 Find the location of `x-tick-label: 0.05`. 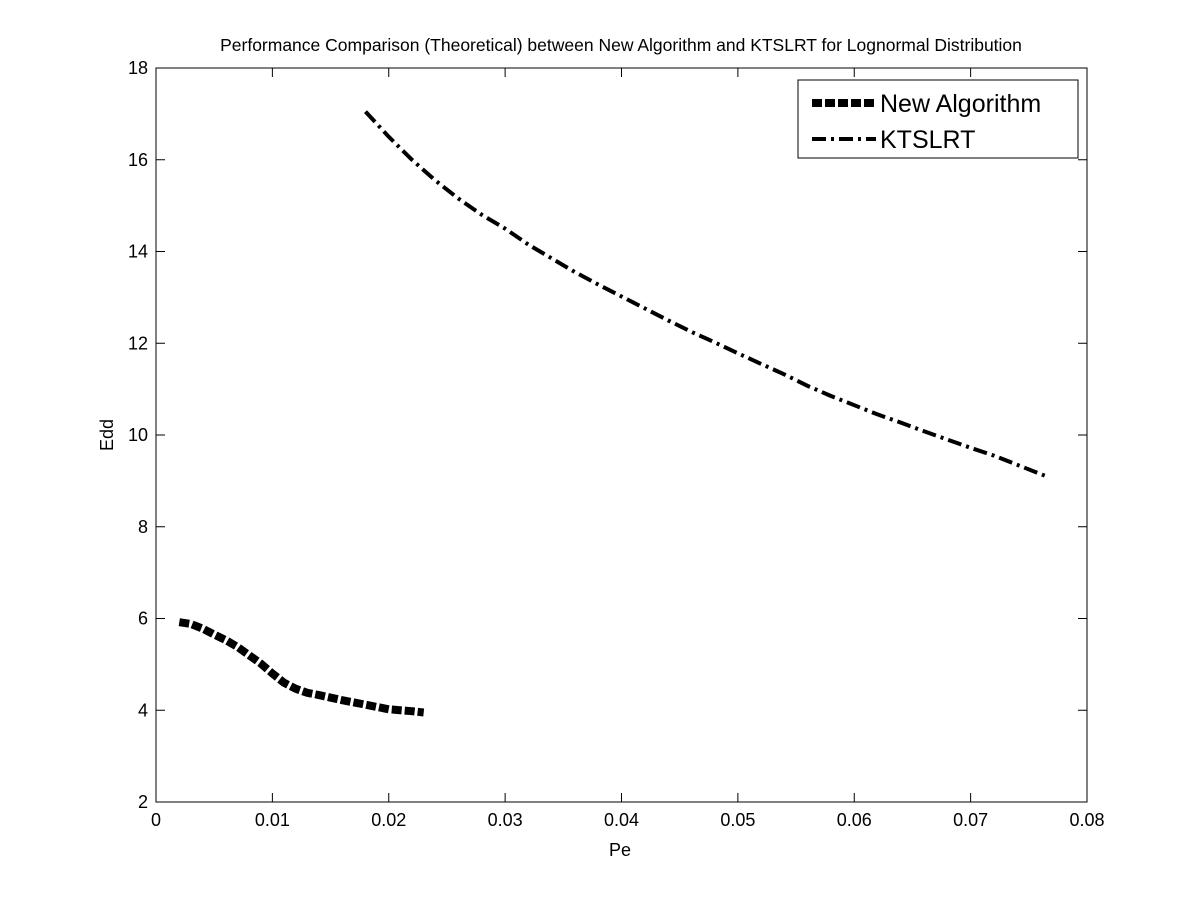

x-tick-label: 0.05 is located at coordinates (737, 820).